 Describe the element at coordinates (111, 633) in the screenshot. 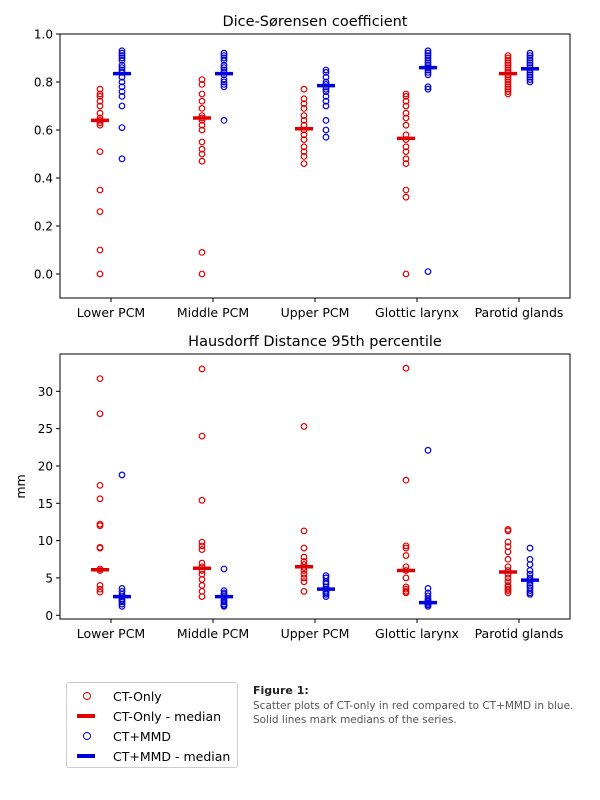

I see `x-tick-label: Lower PCM` at that location.